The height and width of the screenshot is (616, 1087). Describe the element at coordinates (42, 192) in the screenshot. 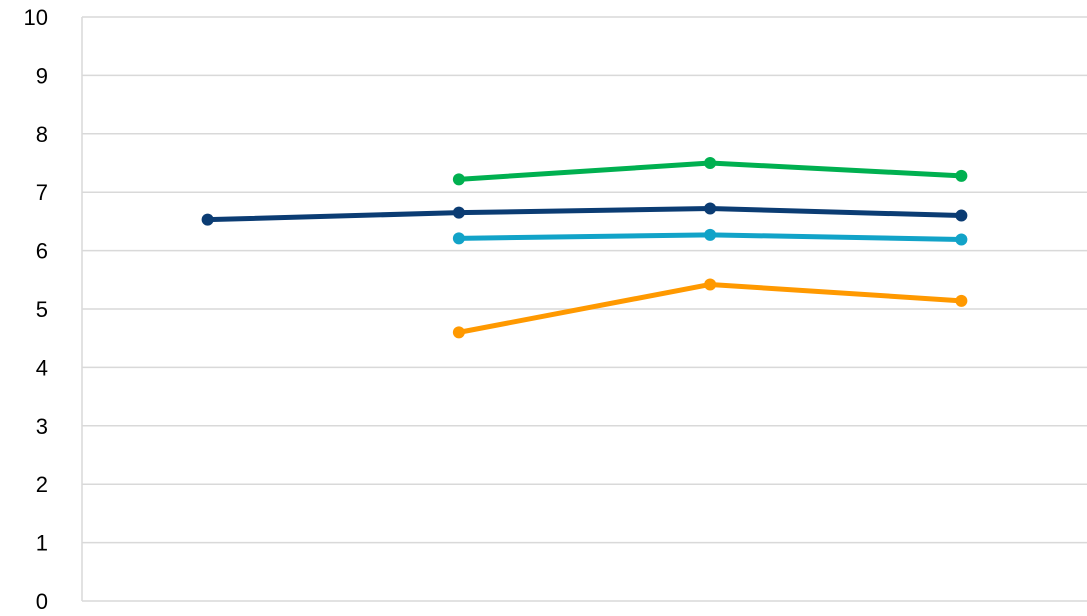

I see `y-tick-label-7: 7` at that location.